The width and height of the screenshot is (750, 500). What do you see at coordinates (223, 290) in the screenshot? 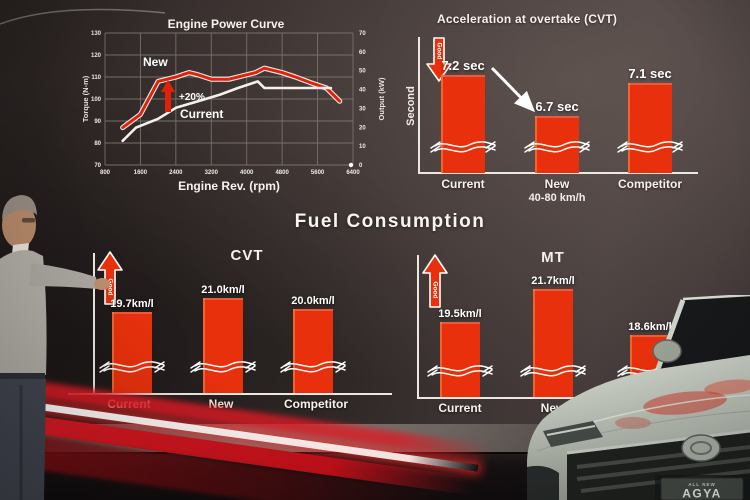
I see `bar-value-label: 21.0km/l` at bounding box center [223, 290].